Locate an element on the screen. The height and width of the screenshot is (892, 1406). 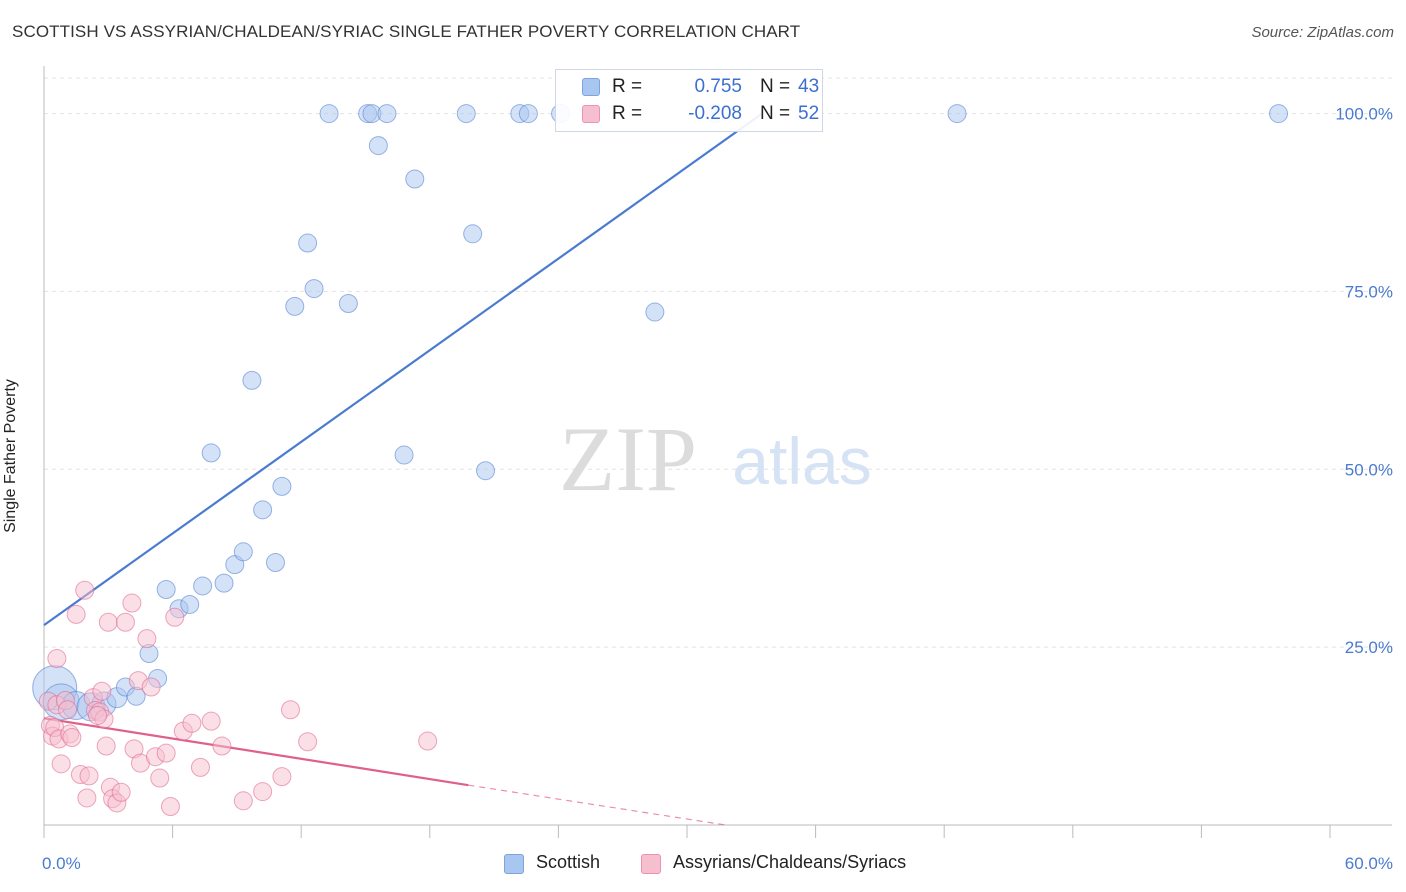
legend-label-scottish: Scottish is located at coordinates (568, 862).